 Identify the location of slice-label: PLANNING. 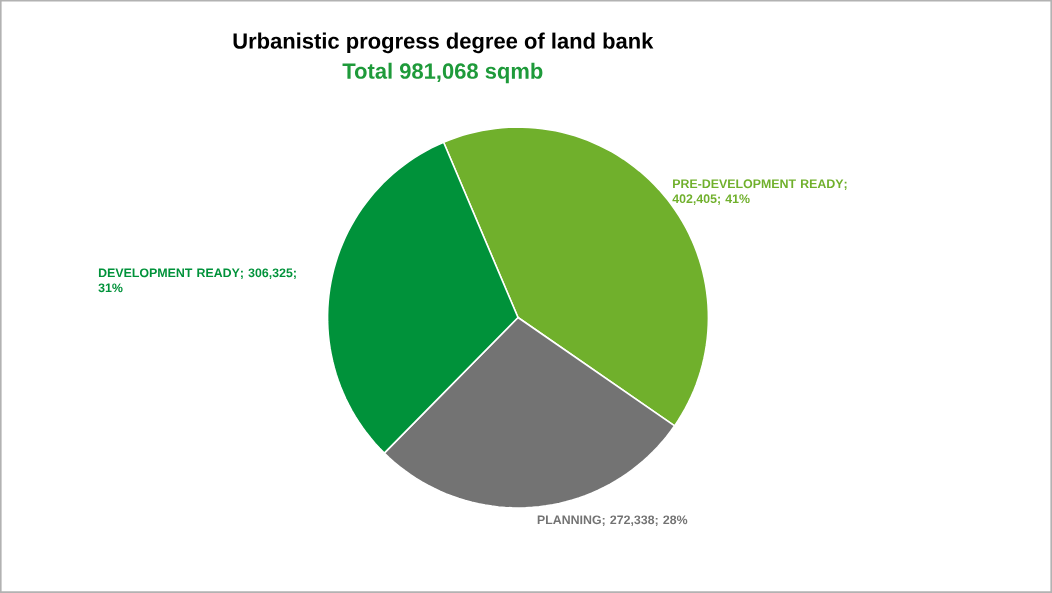
(569, 520).